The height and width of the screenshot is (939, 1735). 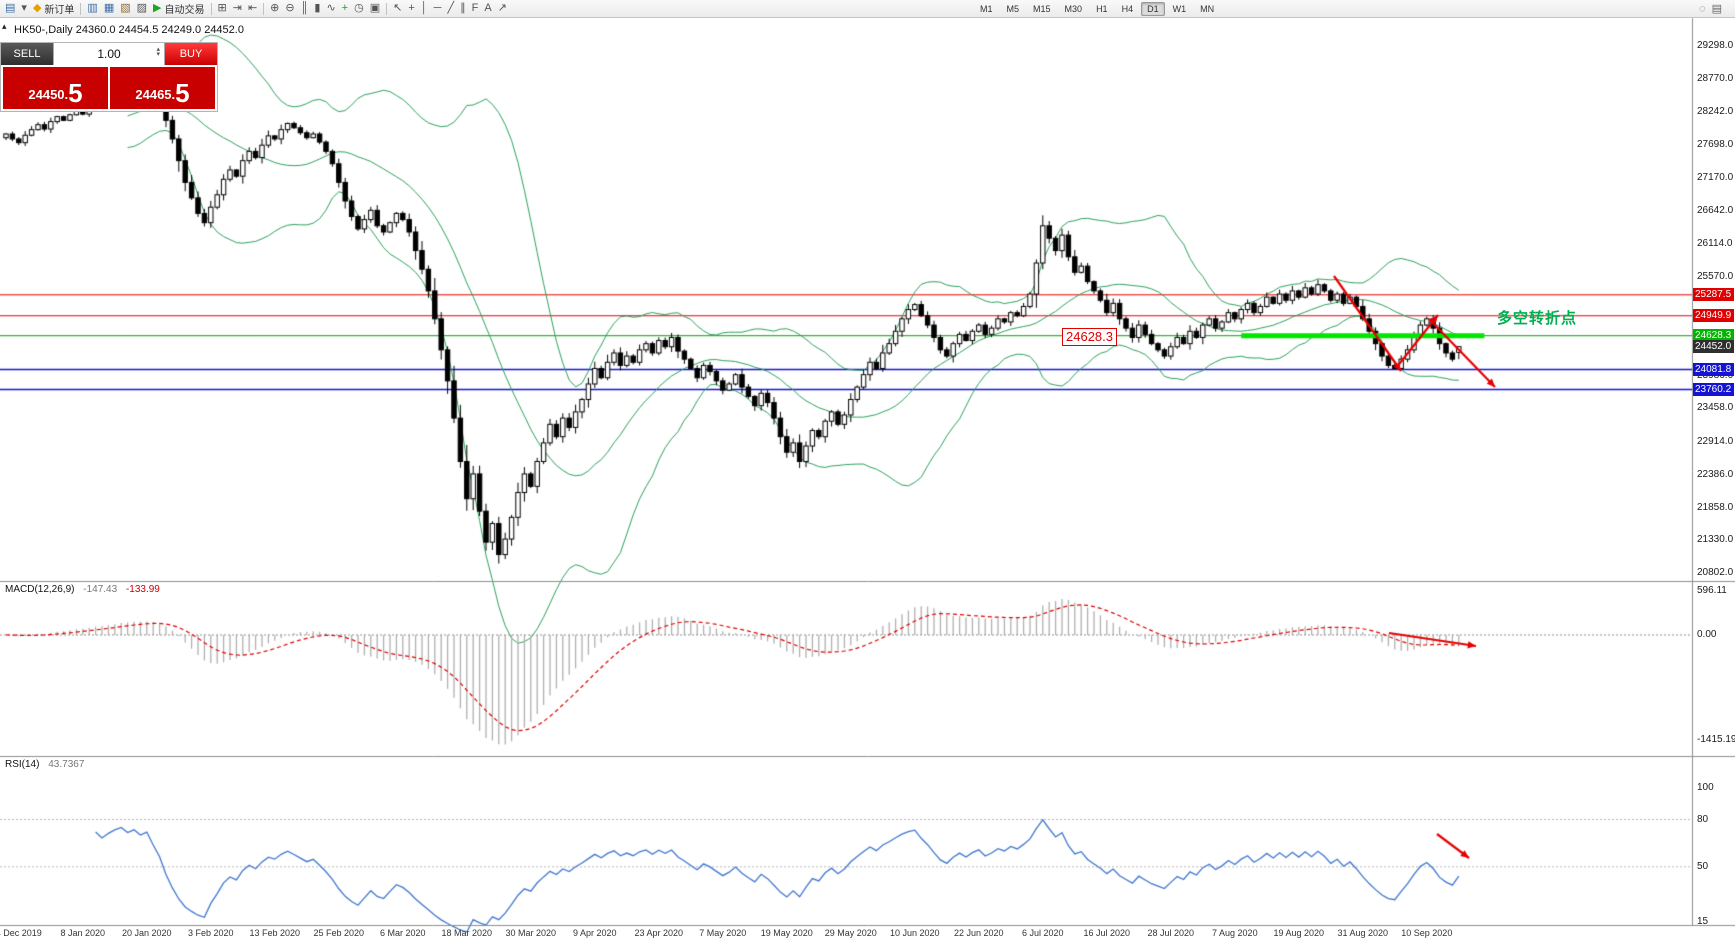 I want to click on timeframe-h4: H4, so click(x=1127, y=9).